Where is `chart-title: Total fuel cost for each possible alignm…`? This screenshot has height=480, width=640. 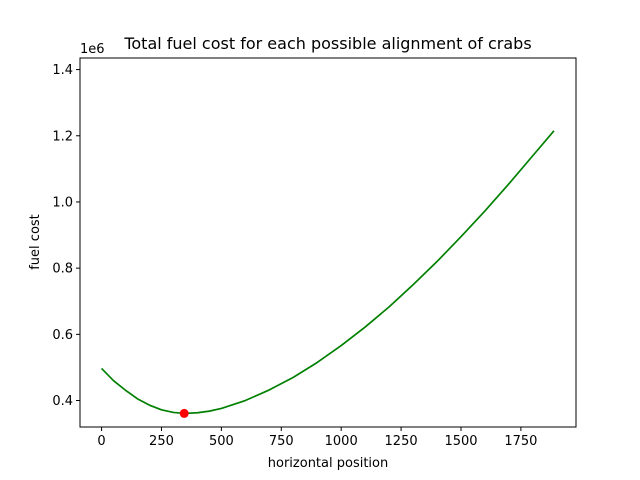 chart-title: Total fuel cost for each possible alignm… is located at coordinates (327, 43).